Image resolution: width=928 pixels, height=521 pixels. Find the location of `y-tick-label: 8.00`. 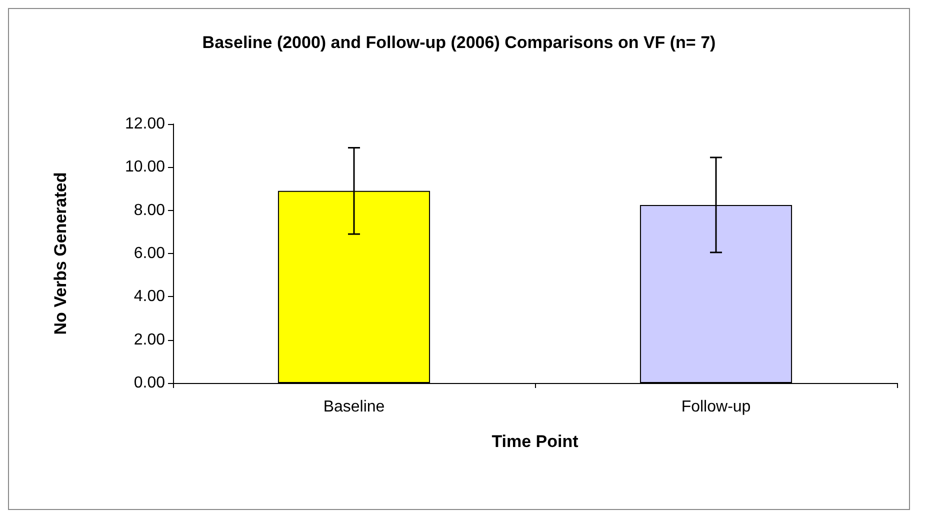

y-tick-label: 8.00 is located at coordinates (150, 210).